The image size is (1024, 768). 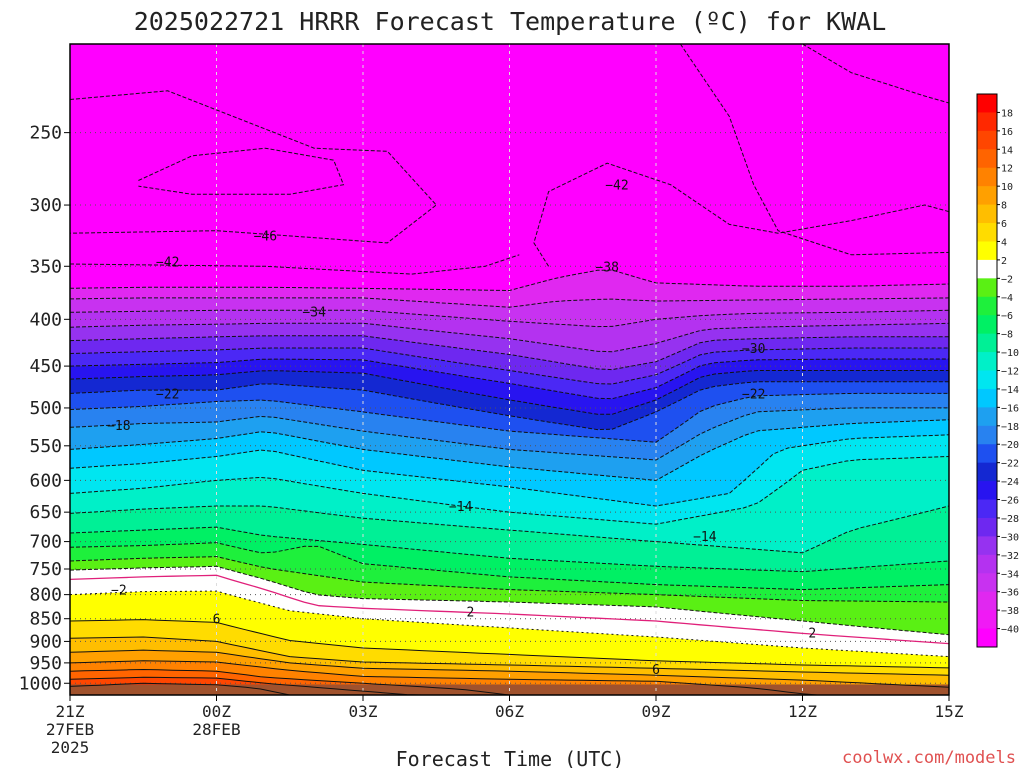 What do you see at coordinates (509, 450) in the screenshot?
I see `contour-line--16` at bounding box center [509, 450].